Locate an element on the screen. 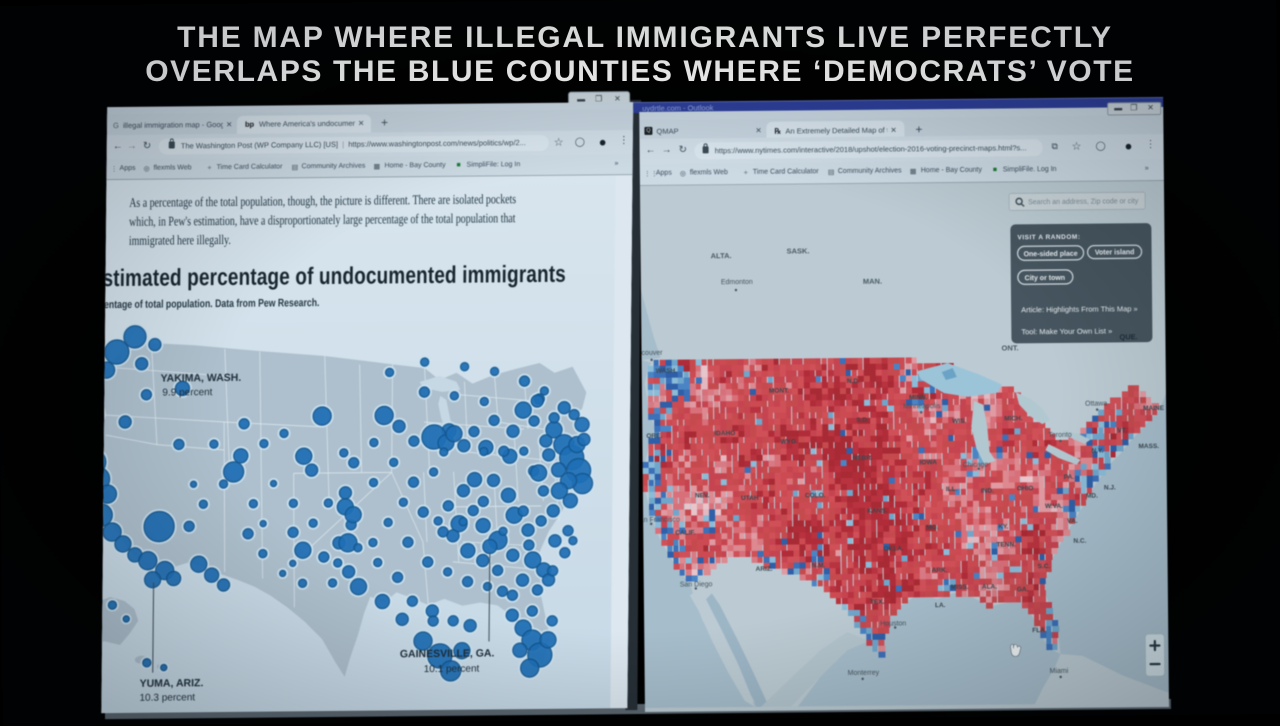  svg-text:Article: Highlights From This: Article: Highlights From This Map » is located at coordinates (1079, 309).